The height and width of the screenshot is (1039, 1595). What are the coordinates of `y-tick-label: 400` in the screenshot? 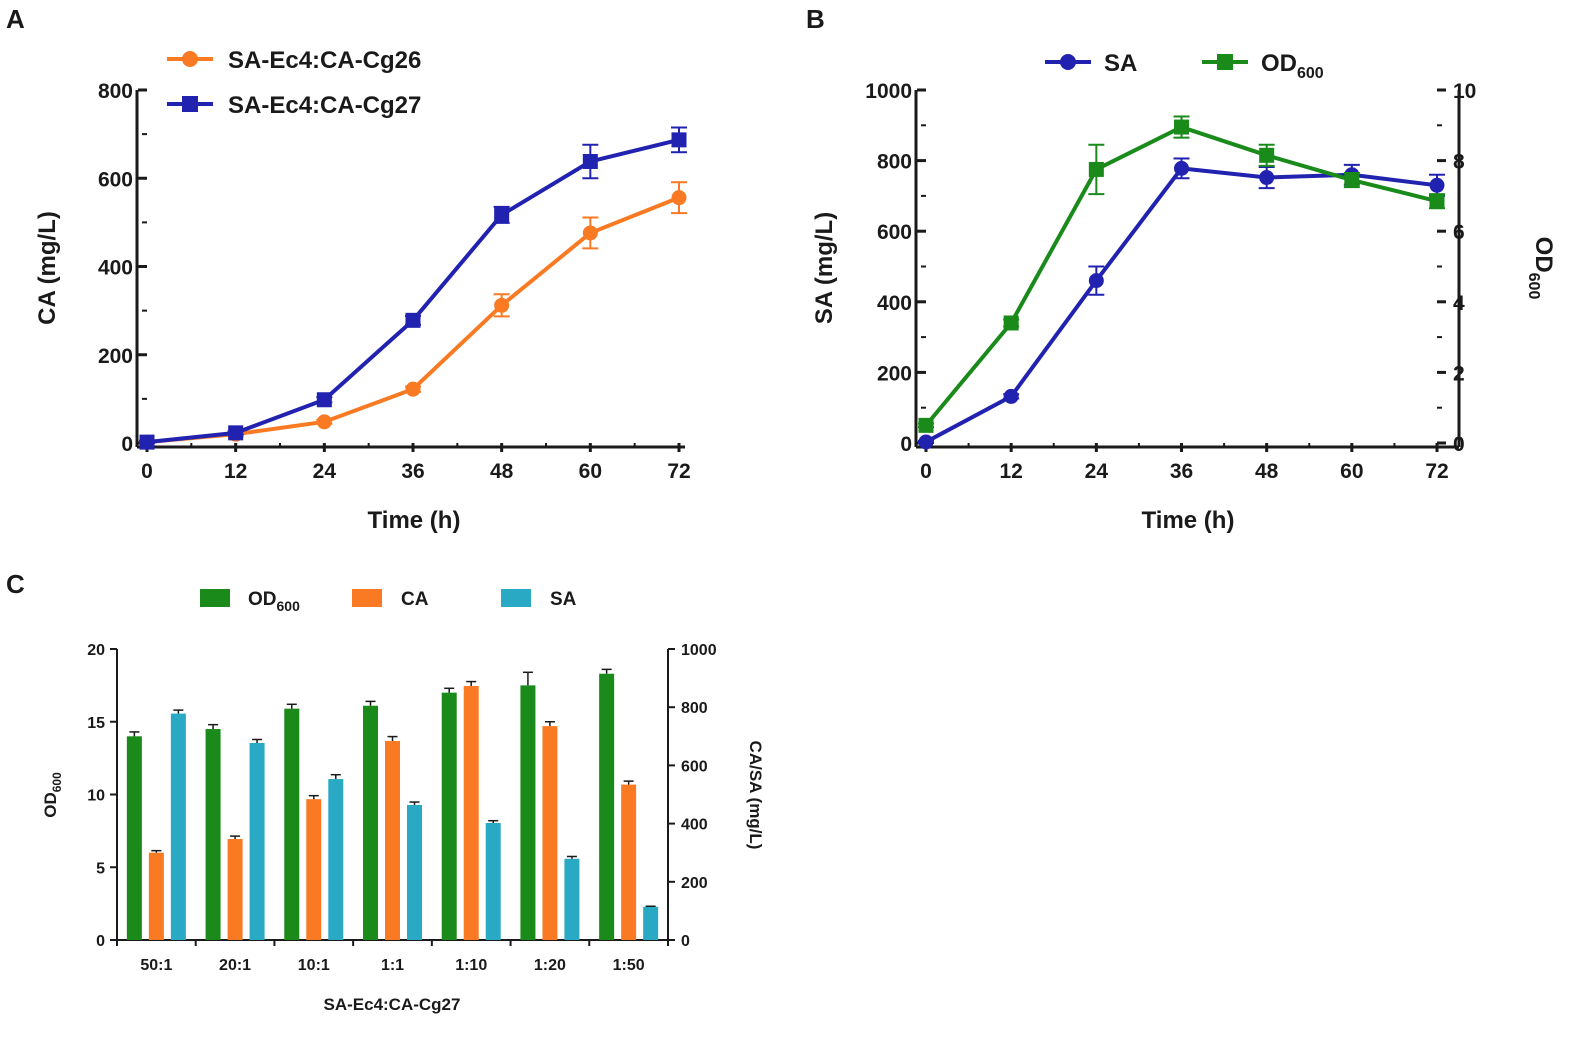 It's located at (894, 303).